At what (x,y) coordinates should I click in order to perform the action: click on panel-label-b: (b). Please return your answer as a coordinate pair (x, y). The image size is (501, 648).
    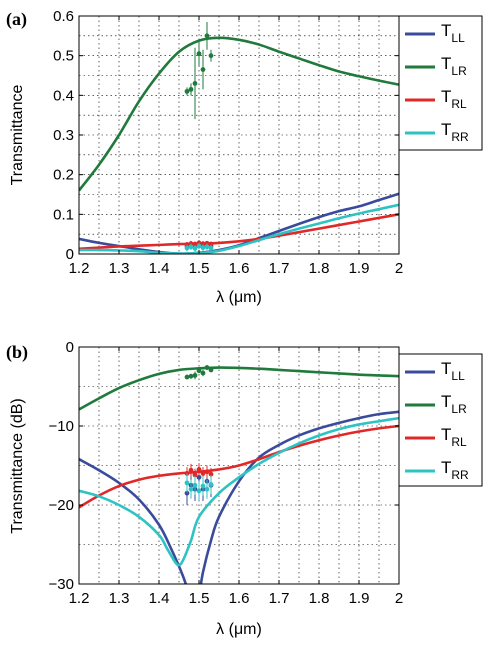
    Looking at the image, I should click on (17, 352).